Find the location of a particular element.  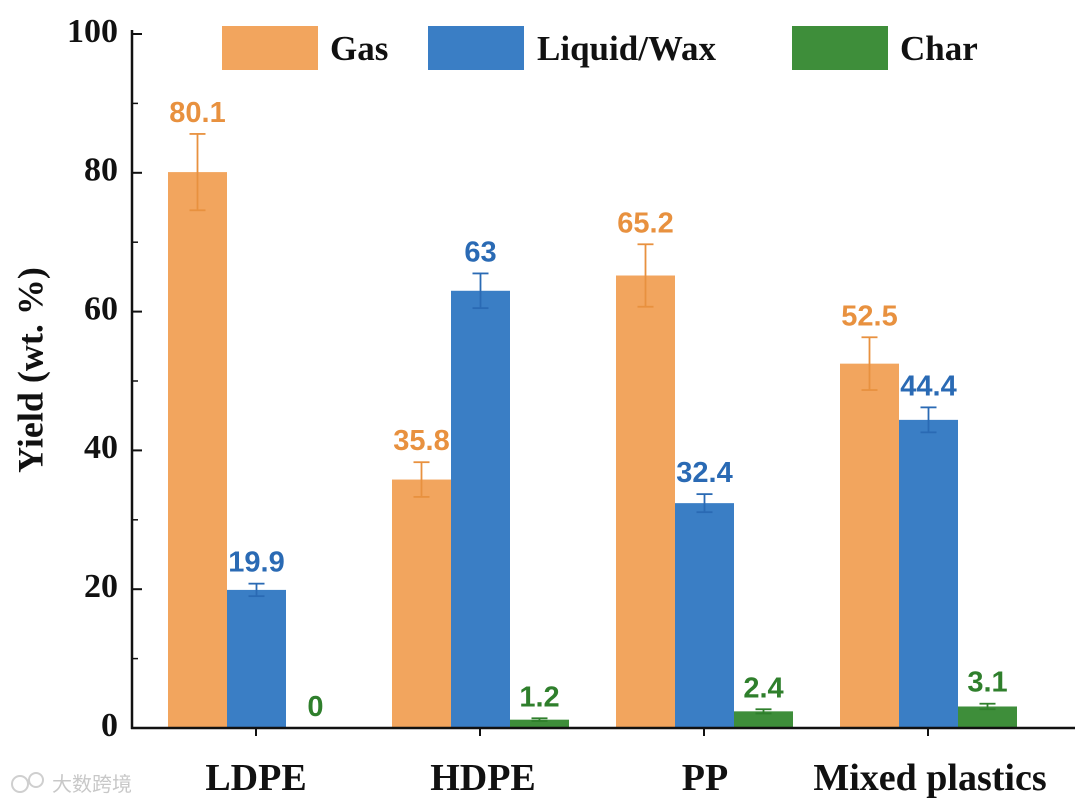

y-axis-title-group: Yield (wt. %) is located at coordinates (30, 370).